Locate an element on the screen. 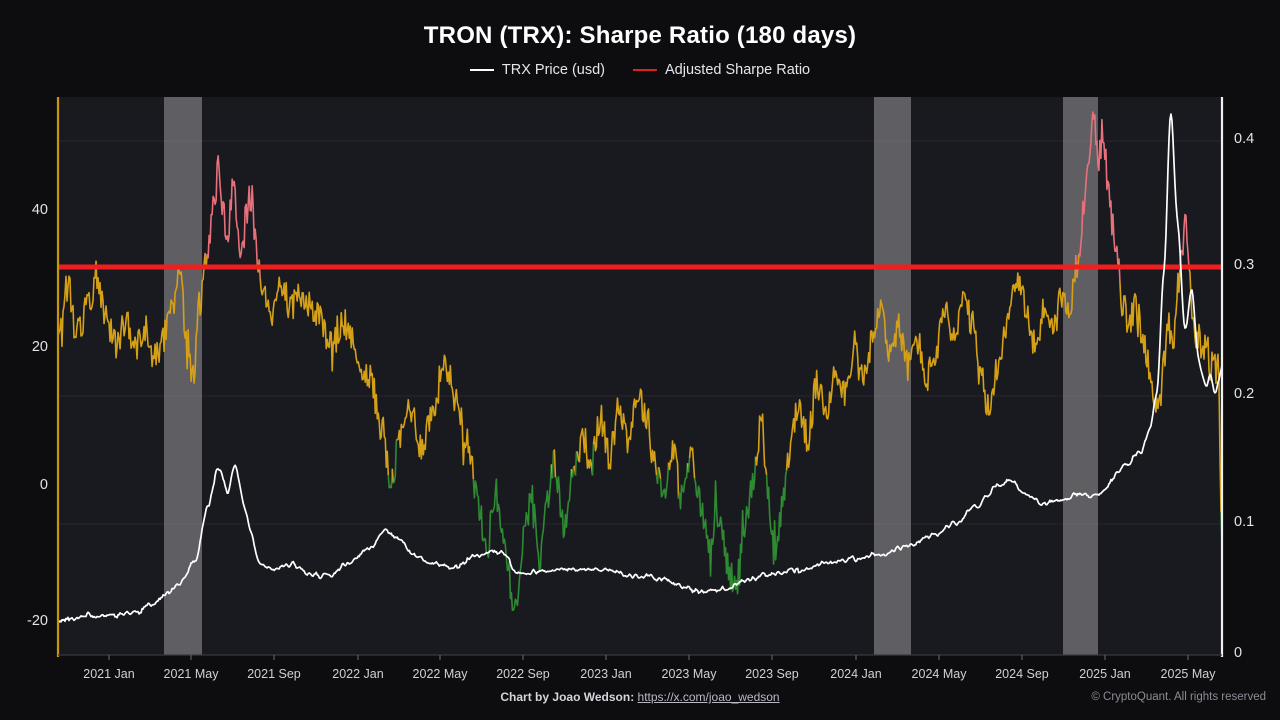  legend-swatch-price-icon is located at coordinates (481, 70).